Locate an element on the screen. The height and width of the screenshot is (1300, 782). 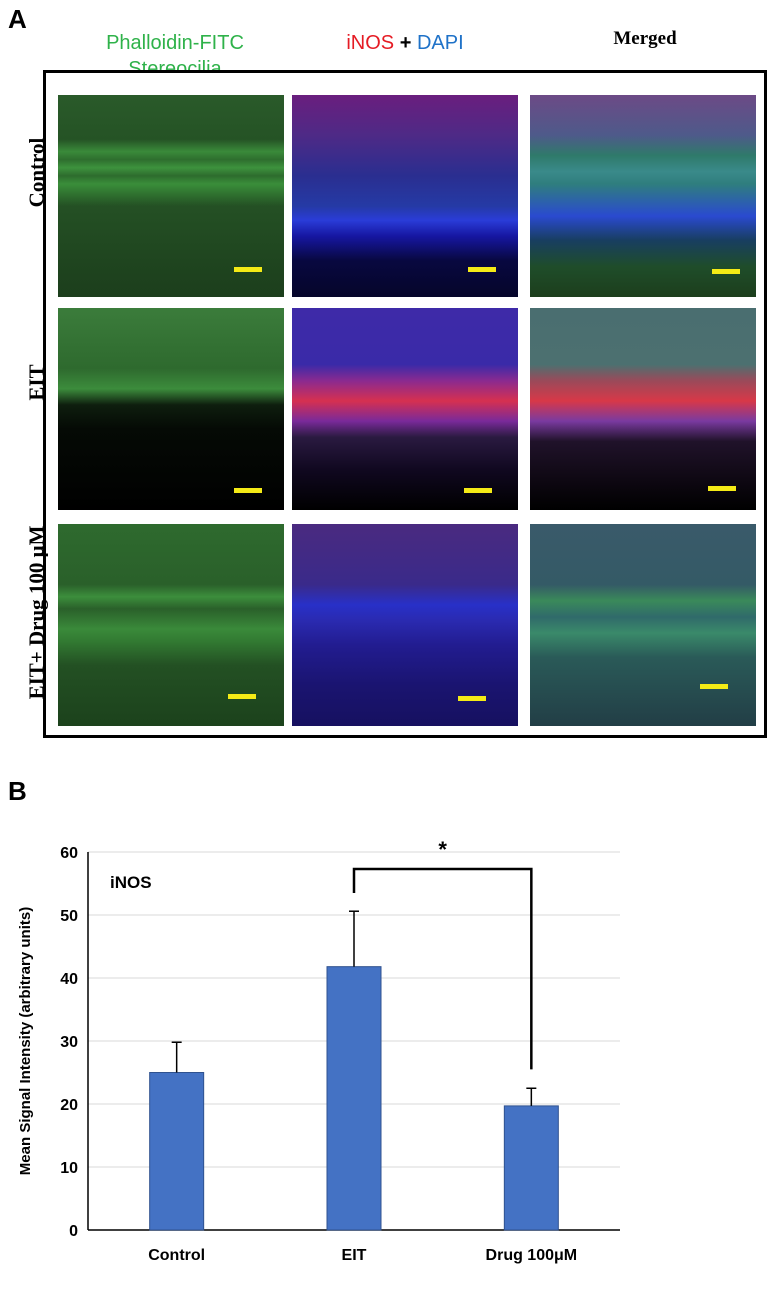
y-tick-label: 20 is located at coordinates (69, 1105).